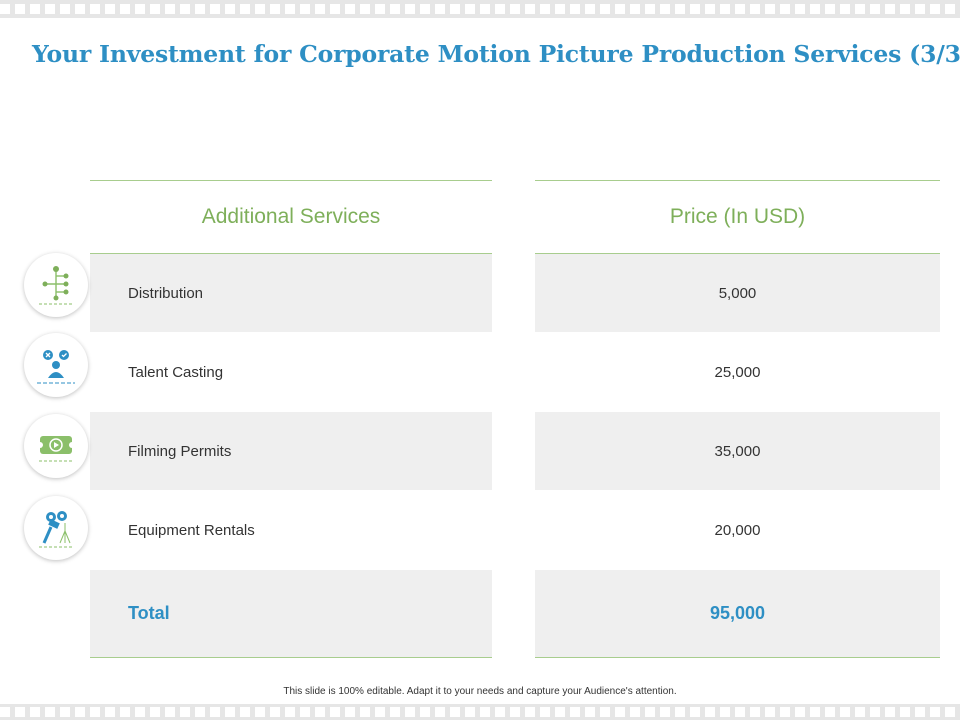  I want to click on service-row: Distribution, so click(291, 293).